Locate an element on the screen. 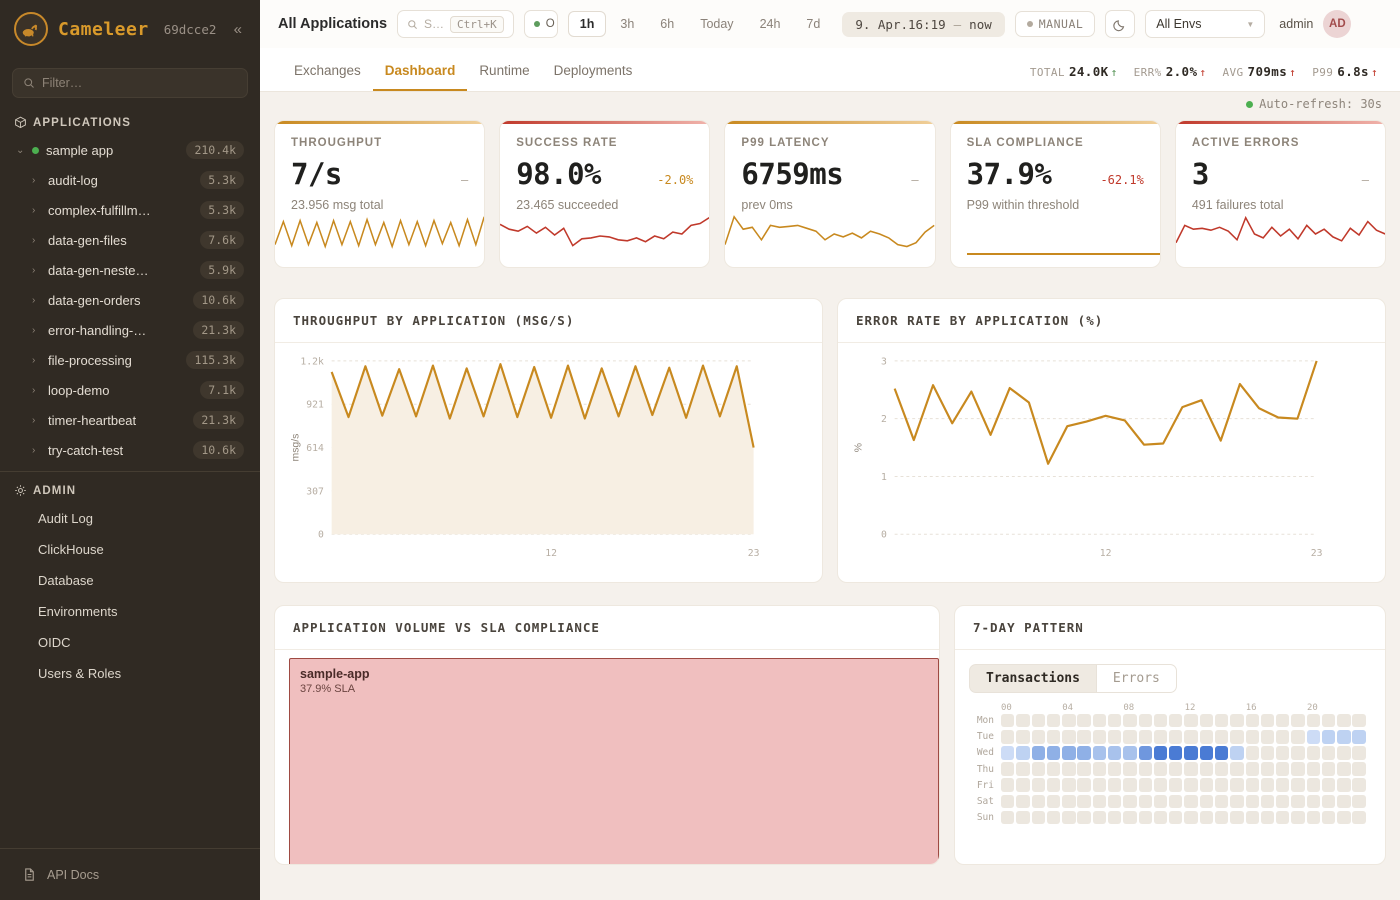 The height and width of the screenshot is (900, 1400). throughput-chart: 0 307 614 921 1.2k 12 23 msg/s is located at coordinates (548, 462).